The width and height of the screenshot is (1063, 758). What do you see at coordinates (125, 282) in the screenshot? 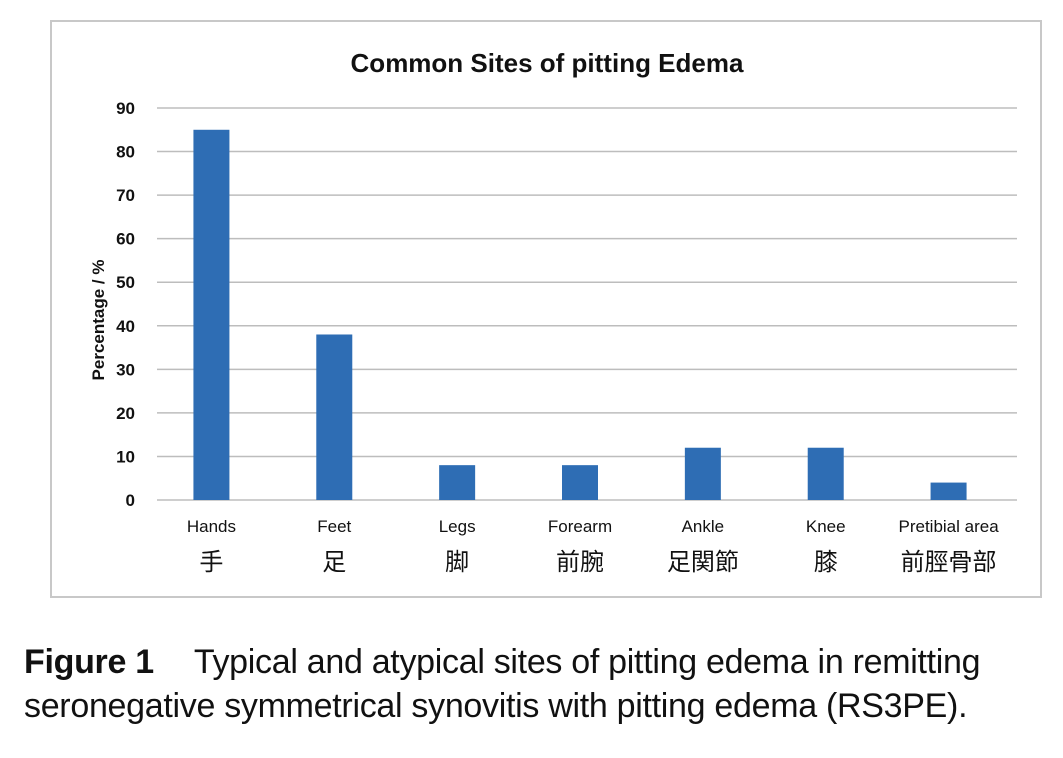
I see `y-tick-label: 50` at bounding box center [125, 282].